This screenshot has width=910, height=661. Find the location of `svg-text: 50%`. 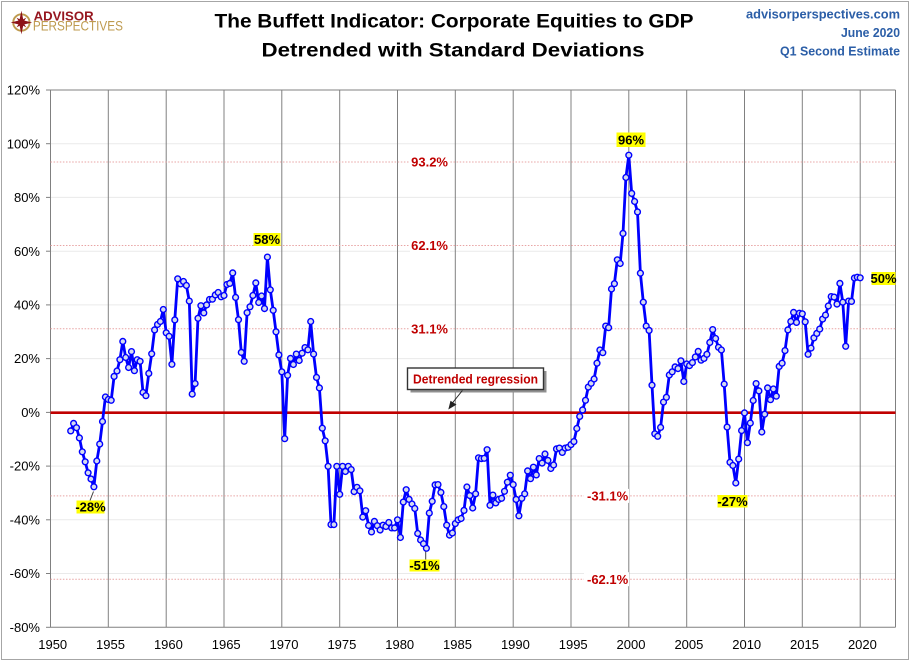

svg-text: 50% is located at coordinates (883, 278).